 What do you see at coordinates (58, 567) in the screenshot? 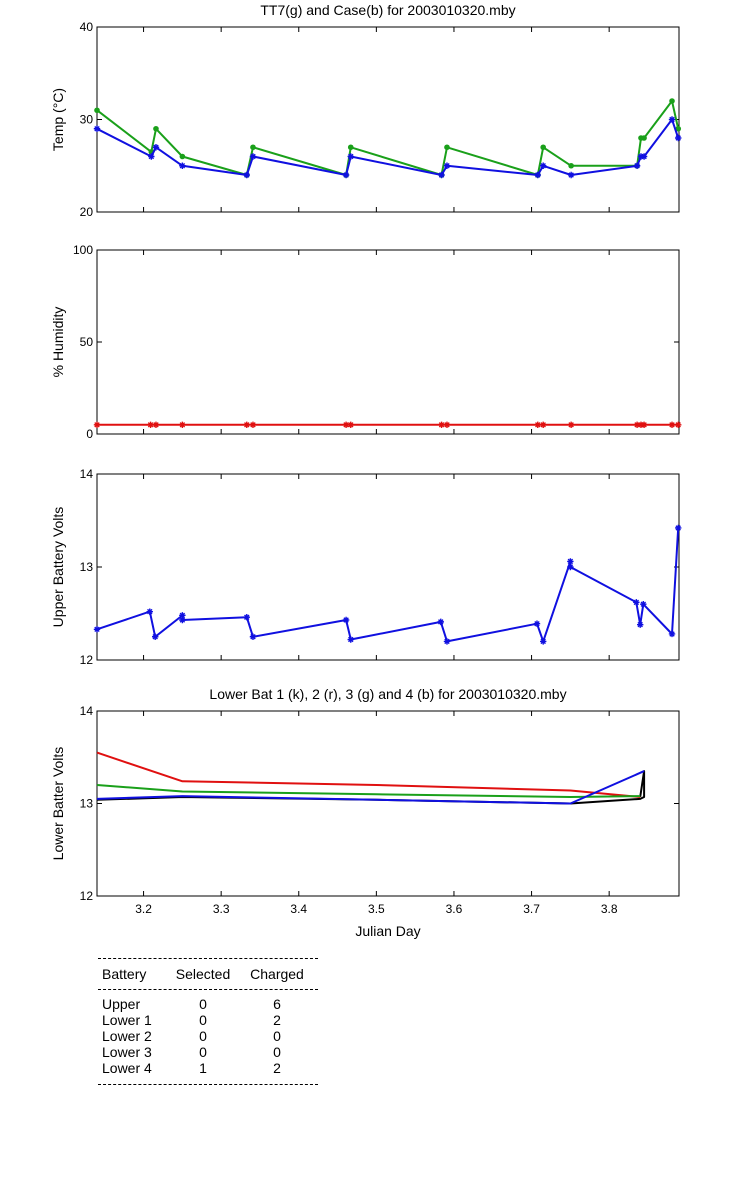
I see `y-axis-label: Upper Battery Volts` at bounding box center [58, 567].